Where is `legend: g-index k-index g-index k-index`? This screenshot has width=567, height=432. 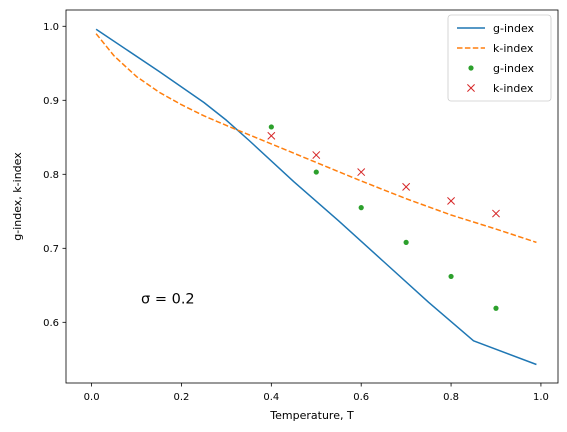 legend: g-index k-index g-index k-index is located at coordinates (499, 58).